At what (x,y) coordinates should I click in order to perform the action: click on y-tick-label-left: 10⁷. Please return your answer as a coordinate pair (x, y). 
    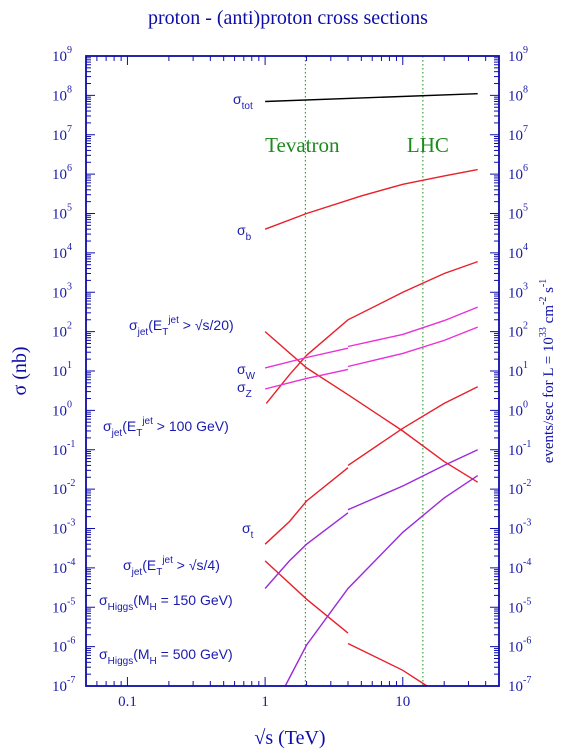
    Looking at the image, I should click on (62, 134).